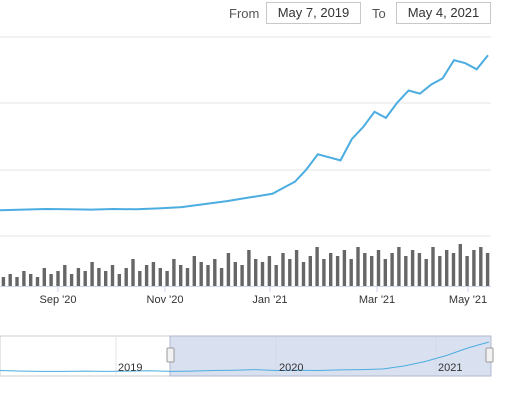 The height and width of the screenshot is (402, 525). I want to click on volume-layer, so click(245, 265).